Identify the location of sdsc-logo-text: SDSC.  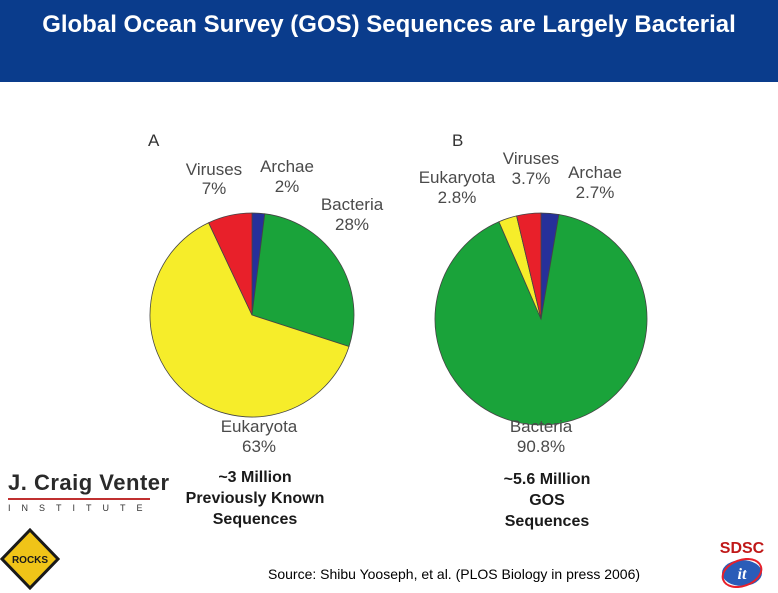
(742, 548).